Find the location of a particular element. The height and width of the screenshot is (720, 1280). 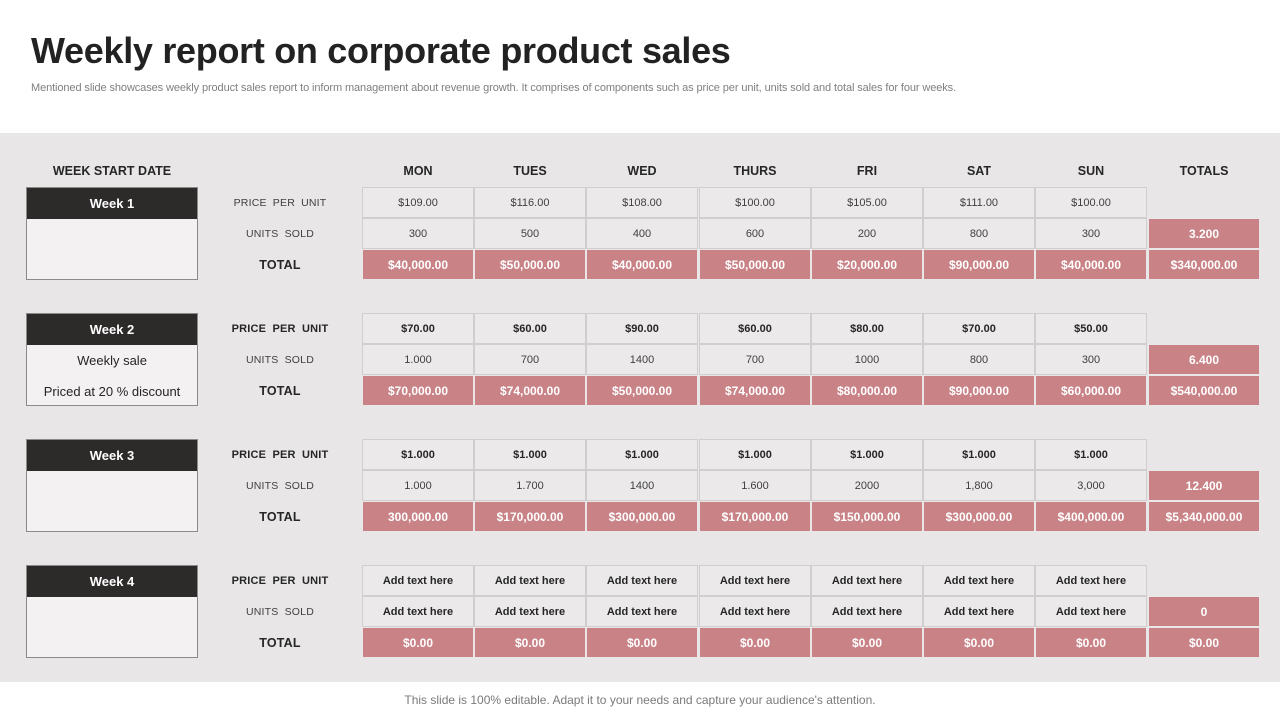

total-cell: 300,000.00 is located at coordinates (418, 516).